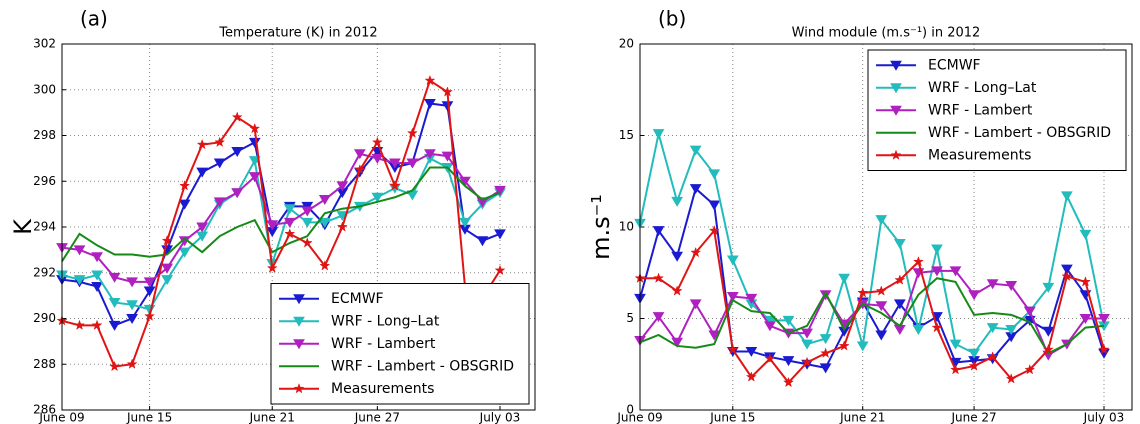 The height and width of the screenshot is (424, 1140). Describe the element at coordinates (44, 181) in the screenshot. I see `y-tick-label: 296` at that location.